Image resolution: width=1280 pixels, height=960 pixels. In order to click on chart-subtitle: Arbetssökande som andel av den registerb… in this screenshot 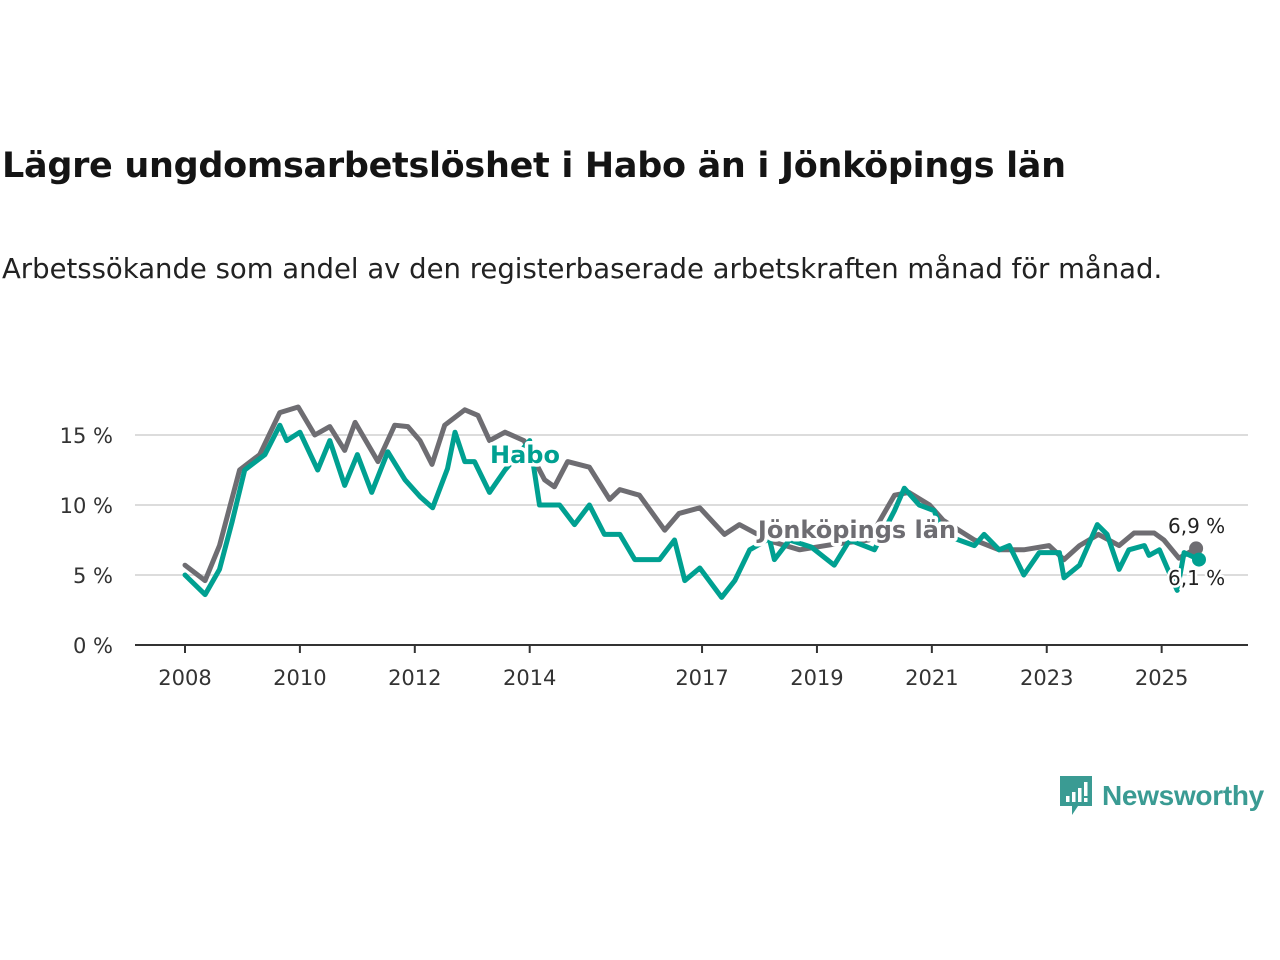, I will do `click(582, 269)`.